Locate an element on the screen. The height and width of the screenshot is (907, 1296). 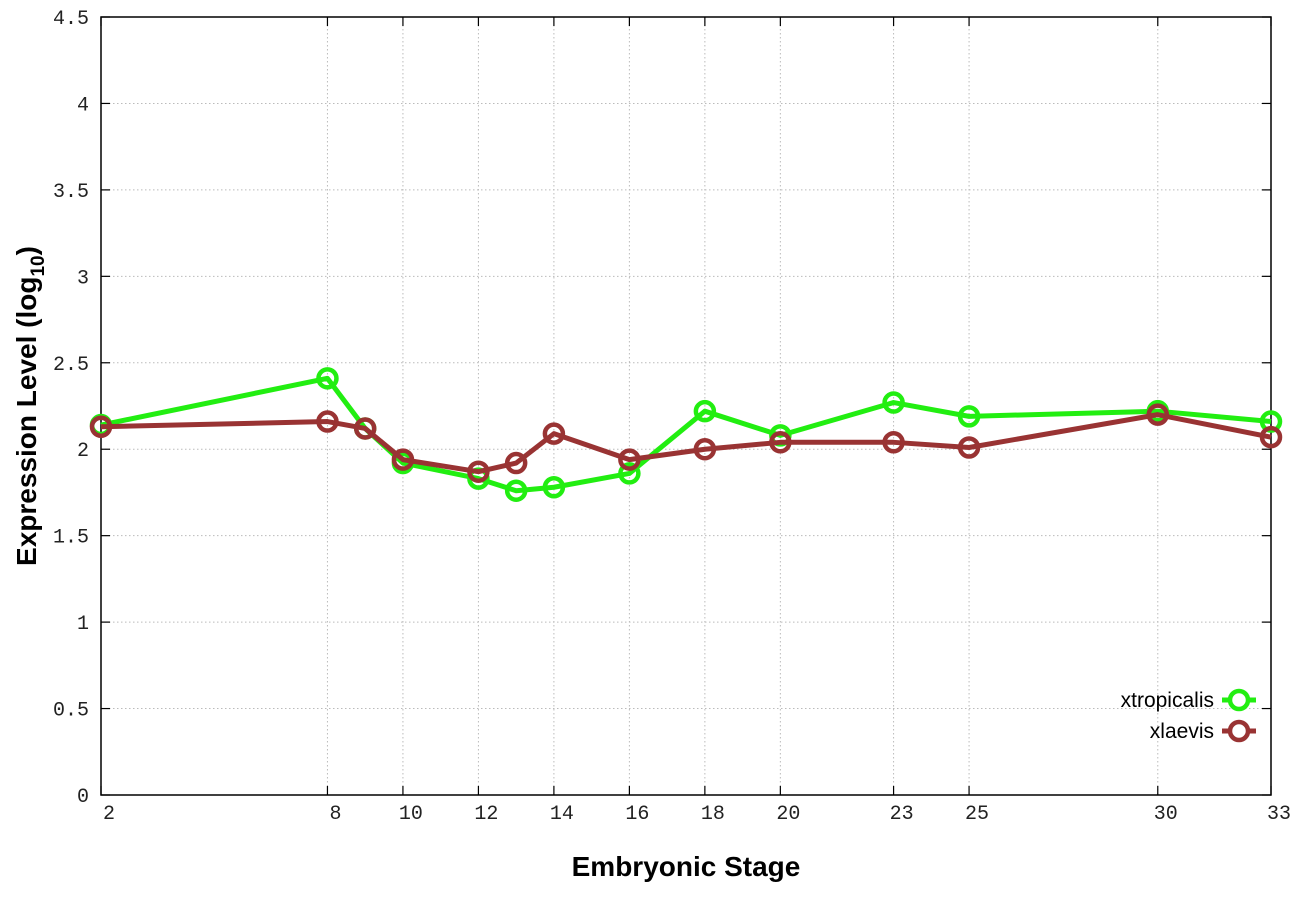
legend-entry: xtropicalis is located at coordinates (1188, 700).